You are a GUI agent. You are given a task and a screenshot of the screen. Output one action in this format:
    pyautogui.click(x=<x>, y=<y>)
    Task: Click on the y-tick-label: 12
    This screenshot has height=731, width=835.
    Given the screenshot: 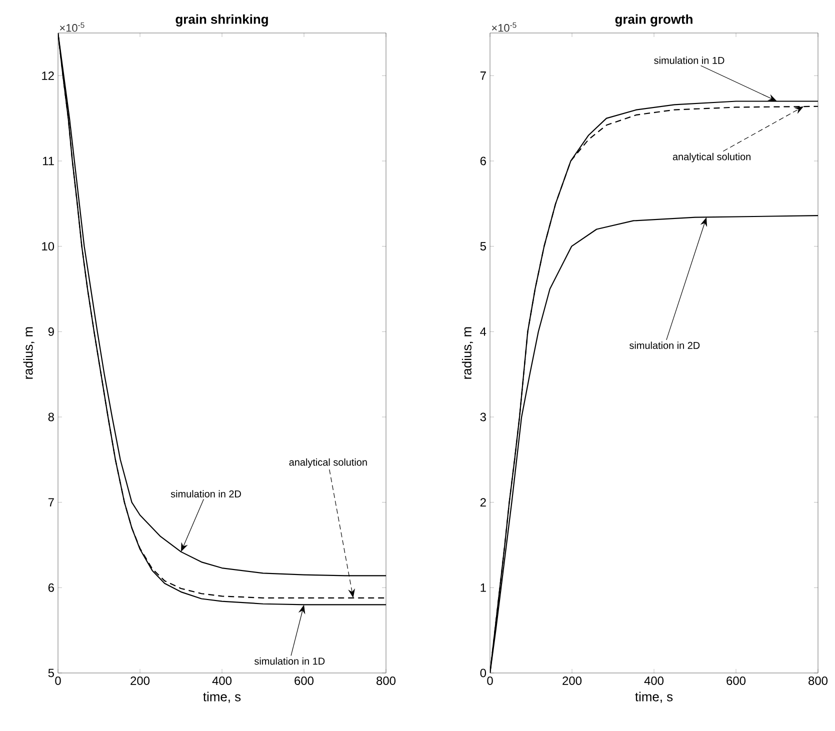 What is the action you would take?
    pyautogui.click(x=48, y=75)
    